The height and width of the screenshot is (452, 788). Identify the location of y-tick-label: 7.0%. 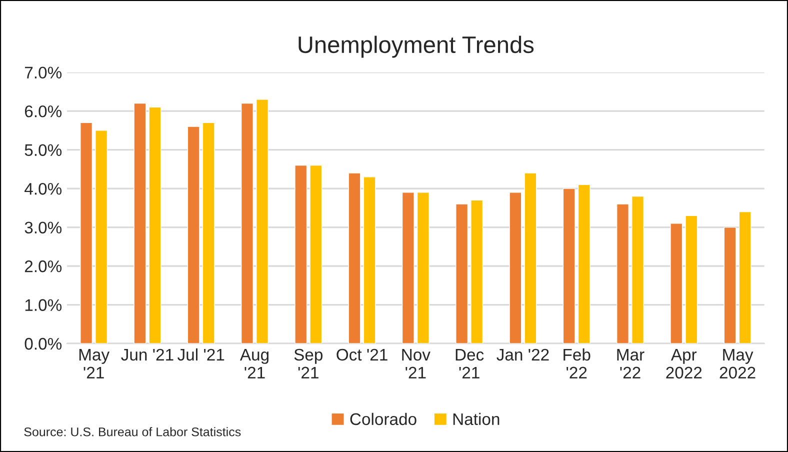
(43, 72).